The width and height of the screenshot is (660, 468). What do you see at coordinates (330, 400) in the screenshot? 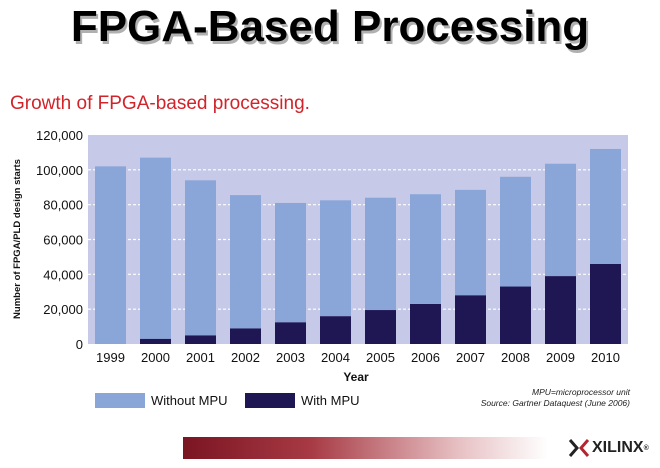
I see `legend-label: With MPU` at bounding box center [330, 400].